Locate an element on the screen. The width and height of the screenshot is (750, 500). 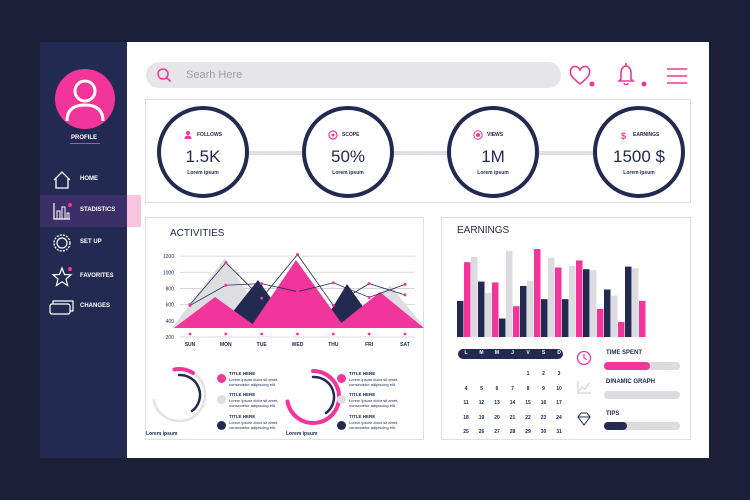
earnings-title: EARNINGS is located at coordinates (483, 230).